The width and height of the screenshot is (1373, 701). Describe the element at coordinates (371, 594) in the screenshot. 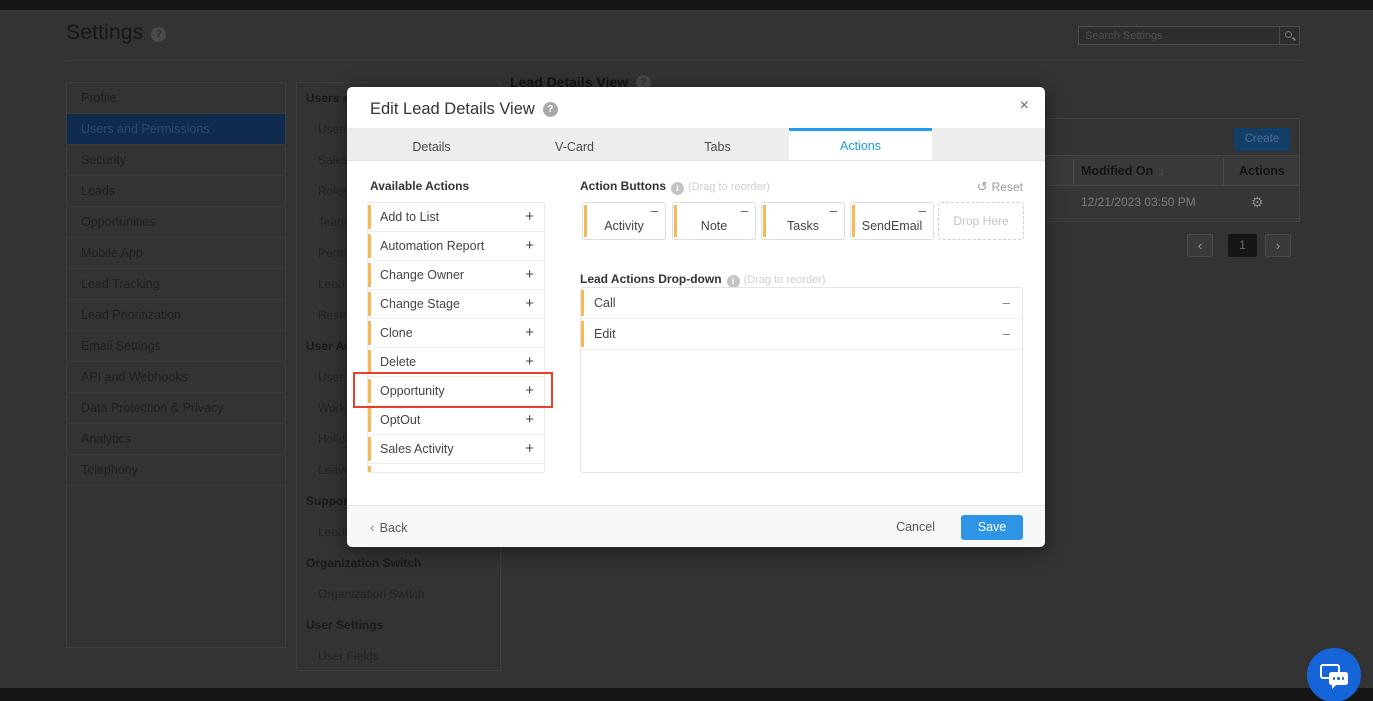

I see `subnav-item: Organization Switch` at that location.